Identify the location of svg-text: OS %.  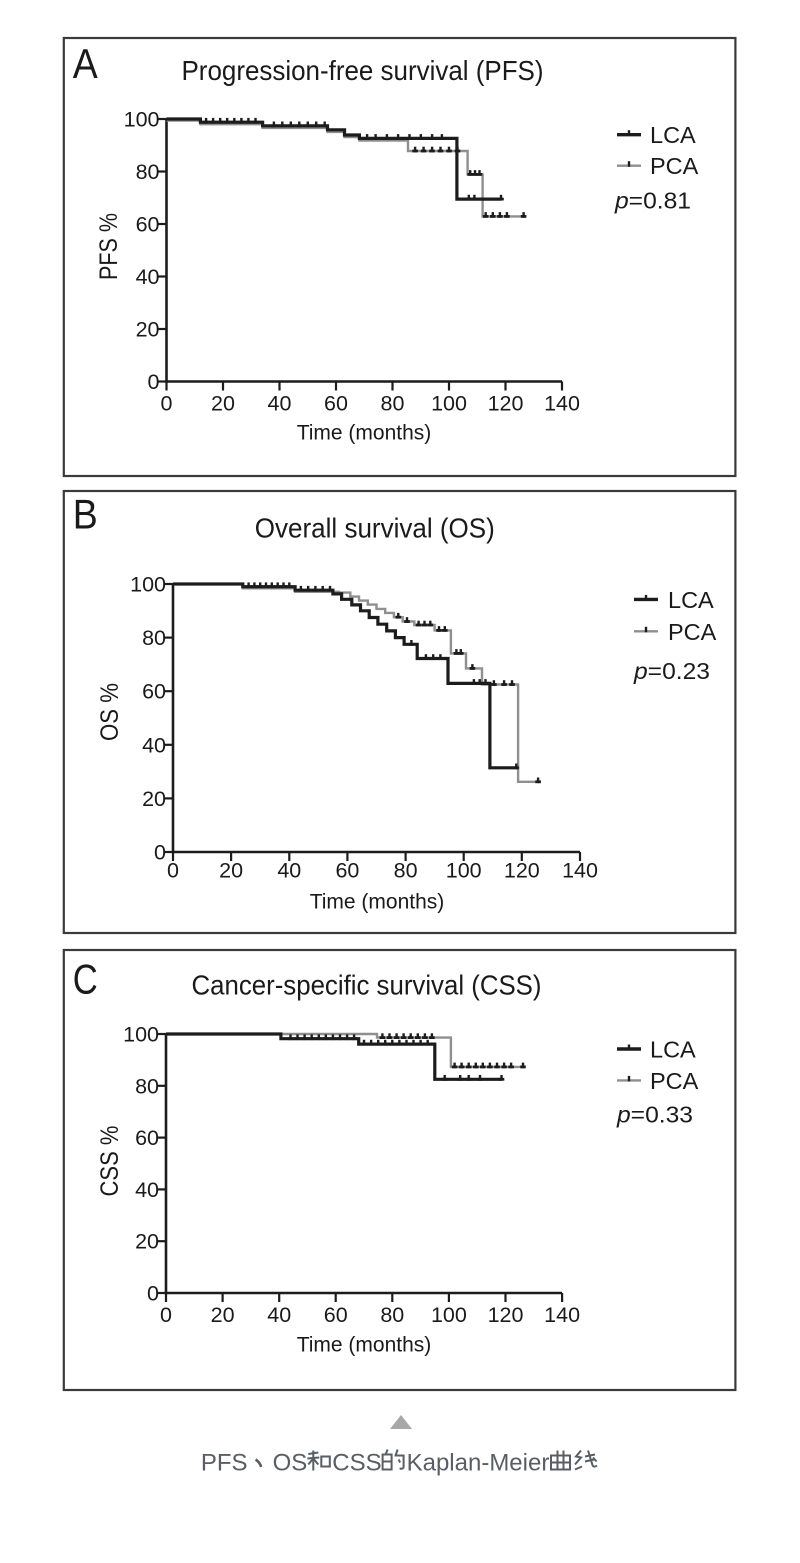
(110, 712).